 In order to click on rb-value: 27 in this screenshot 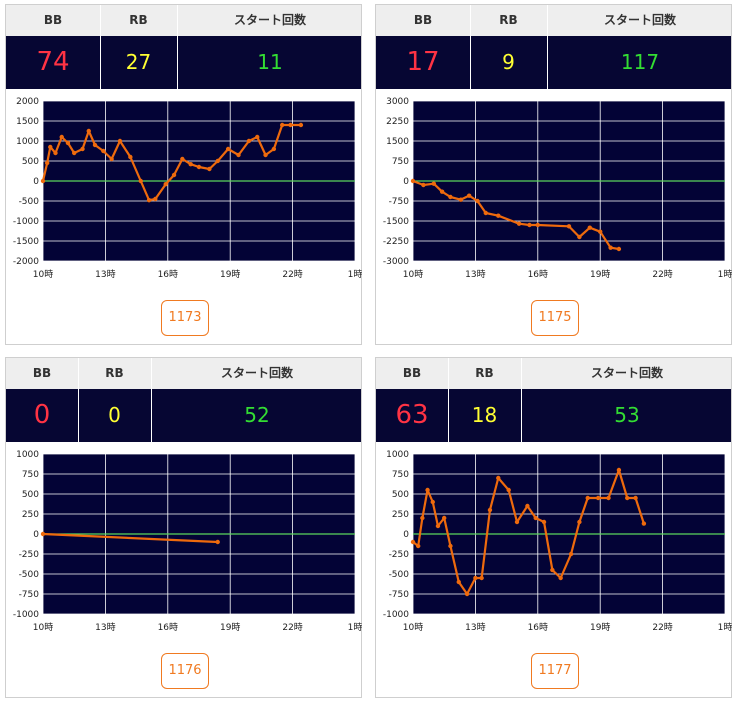, I will do `click(138, 62)`.